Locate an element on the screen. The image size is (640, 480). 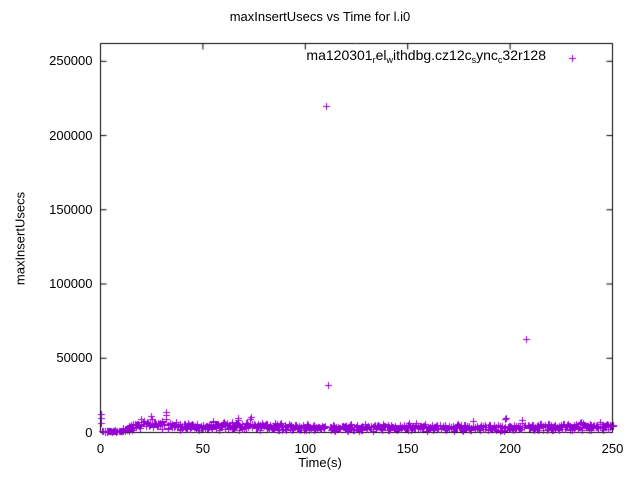
legend-text: 32r128 is located at coordinates (524, 55).